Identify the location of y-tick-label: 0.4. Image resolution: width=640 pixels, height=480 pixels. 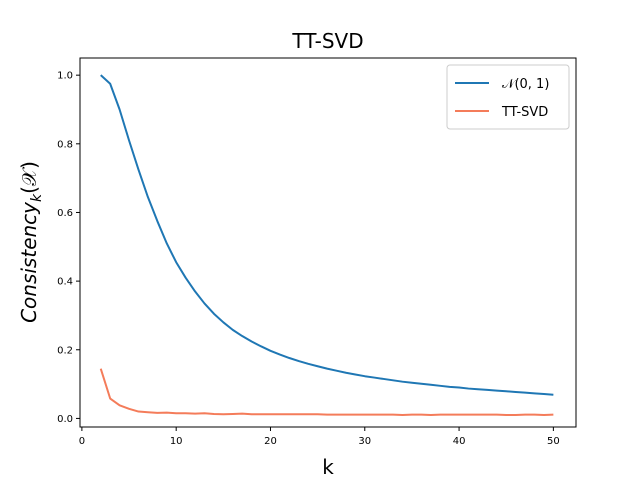
(65, 282).